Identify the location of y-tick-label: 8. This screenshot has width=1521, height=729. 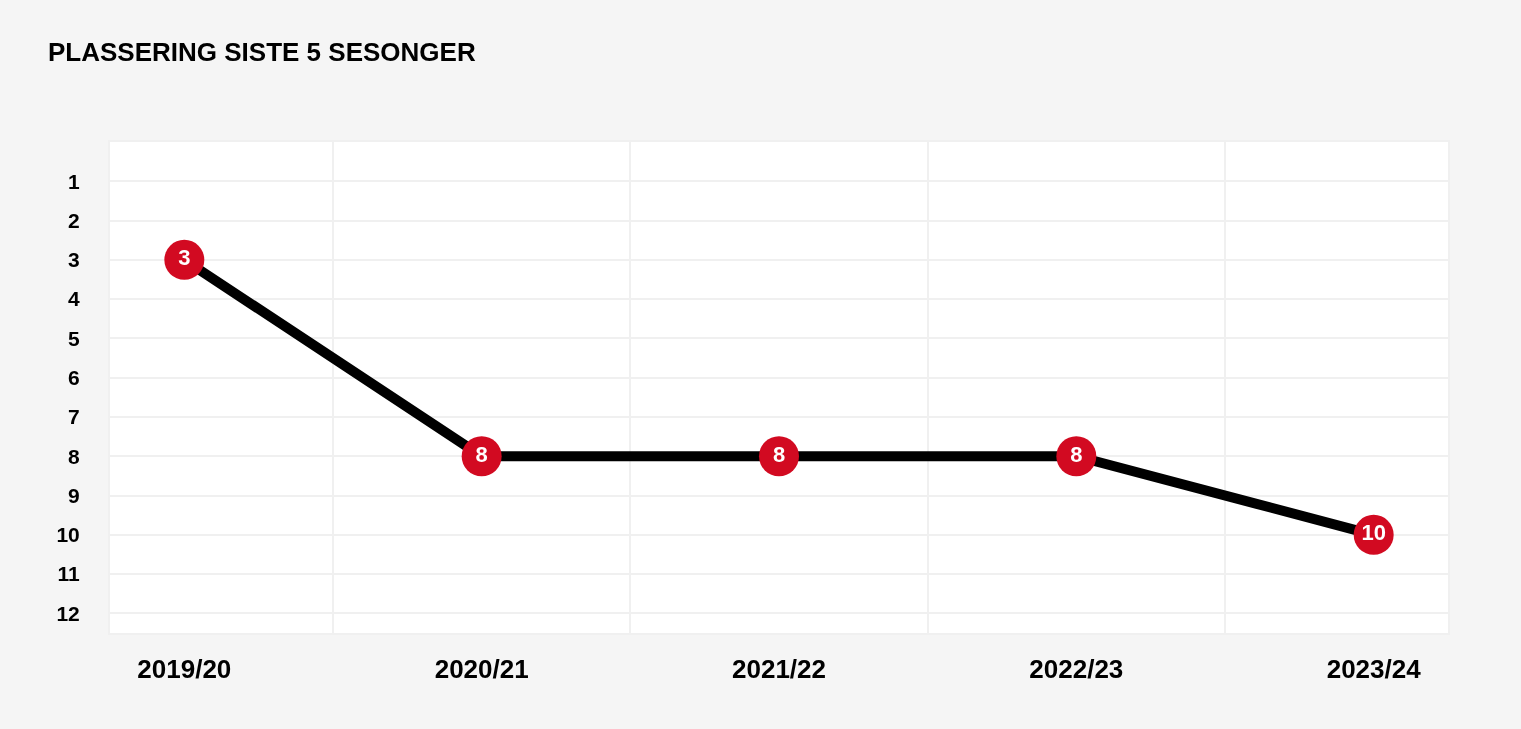
(74, 456).